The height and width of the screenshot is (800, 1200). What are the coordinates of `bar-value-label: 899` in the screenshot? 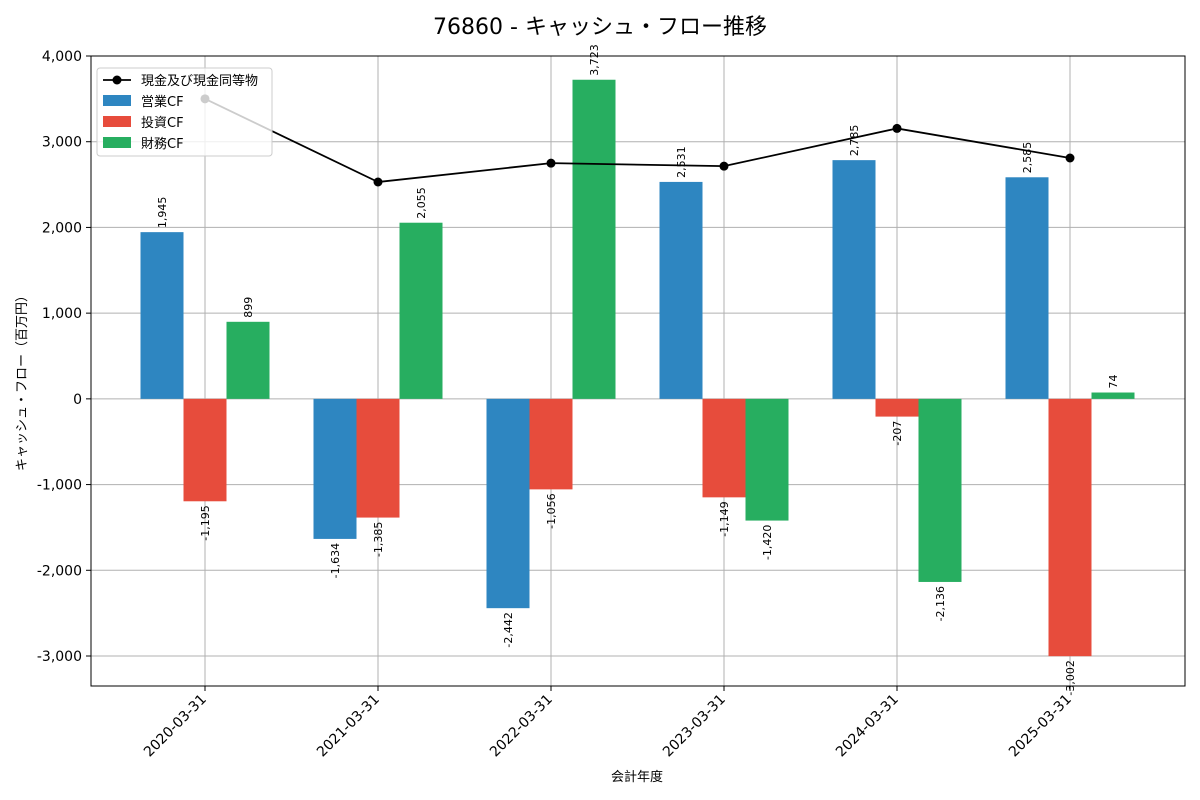 It's located at (248, 307).